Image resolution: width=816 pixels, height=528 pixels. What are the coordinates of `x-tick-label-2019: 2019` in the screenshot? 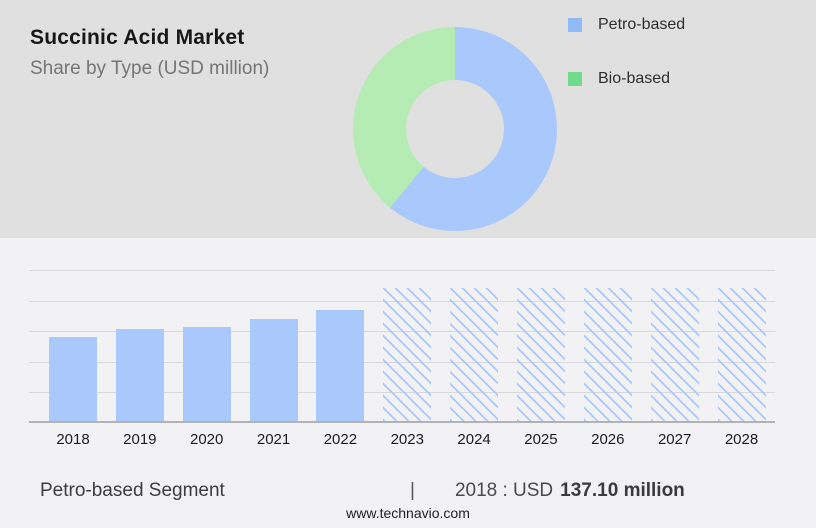 It's located at (140, 439).